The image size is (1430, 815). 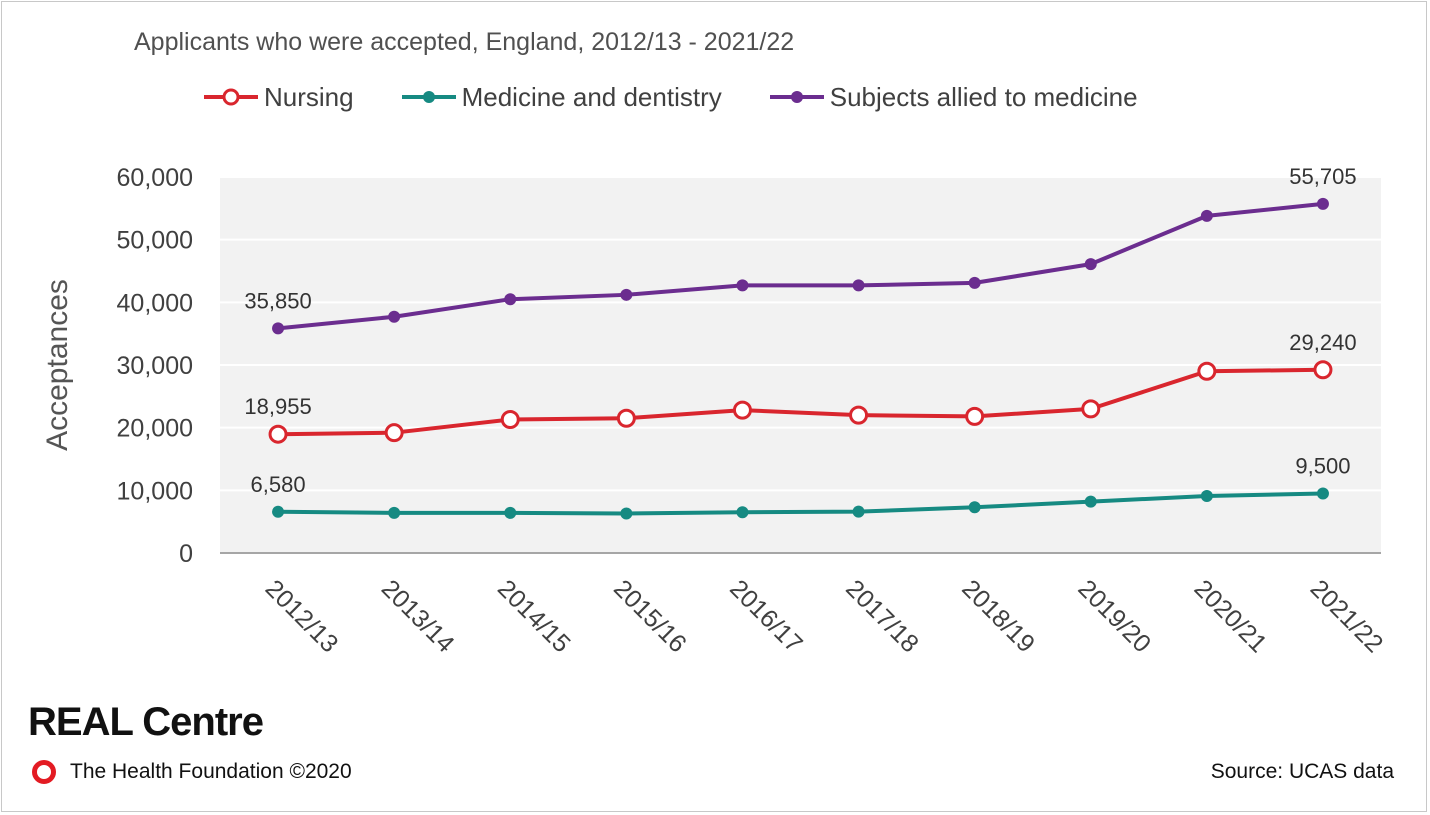 I want to click on legend-swatch-allied, so click(x=796, y=97).